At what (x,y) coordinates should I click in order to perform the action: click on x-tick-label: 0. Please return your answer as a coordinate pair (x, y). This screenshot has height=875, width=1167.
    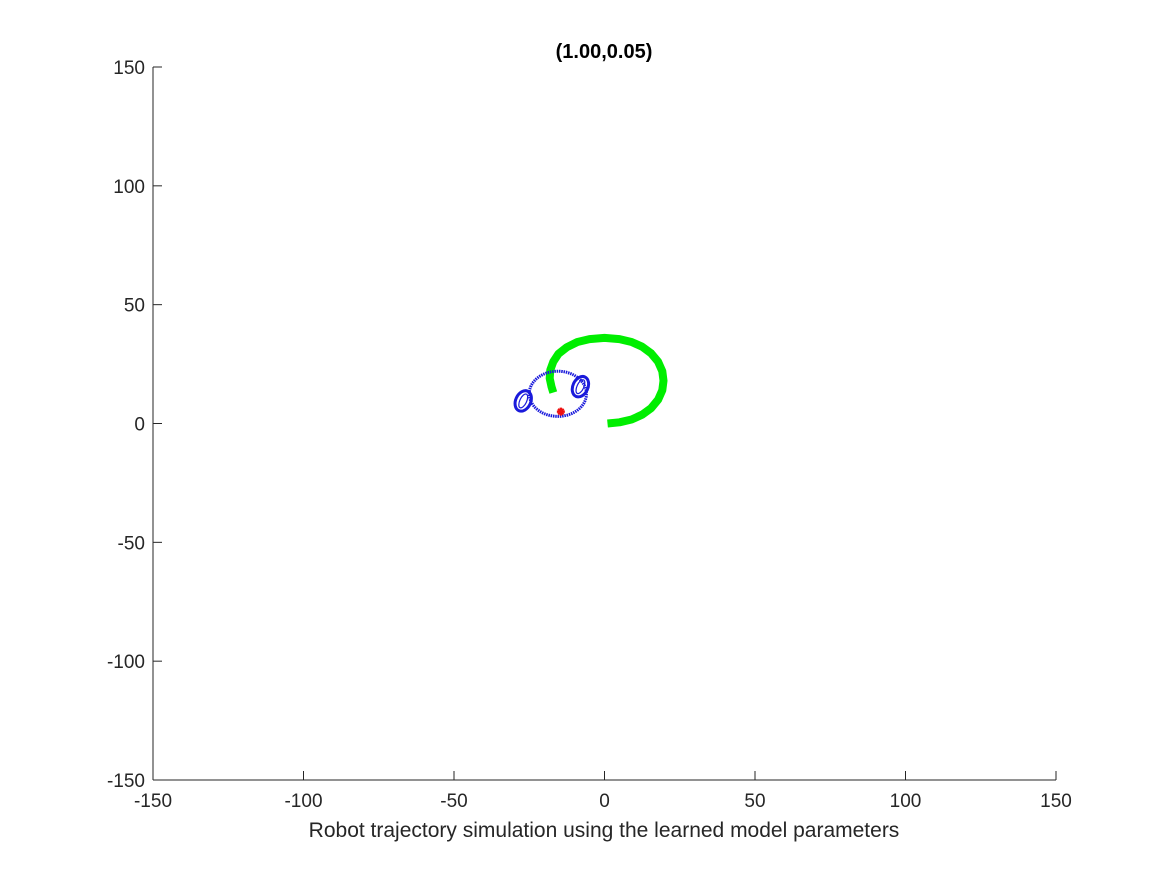
    Looking at the image, I should click on (604, 801).